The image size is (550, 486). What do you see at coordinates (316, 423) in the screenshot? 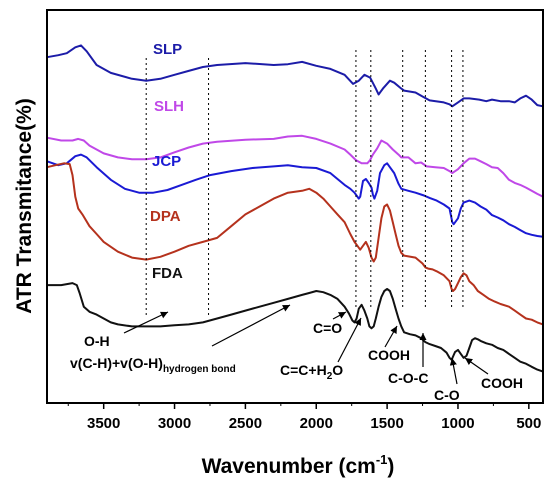
I see `x-tick-label-2000: 2000` at bounding box center [316, 423].